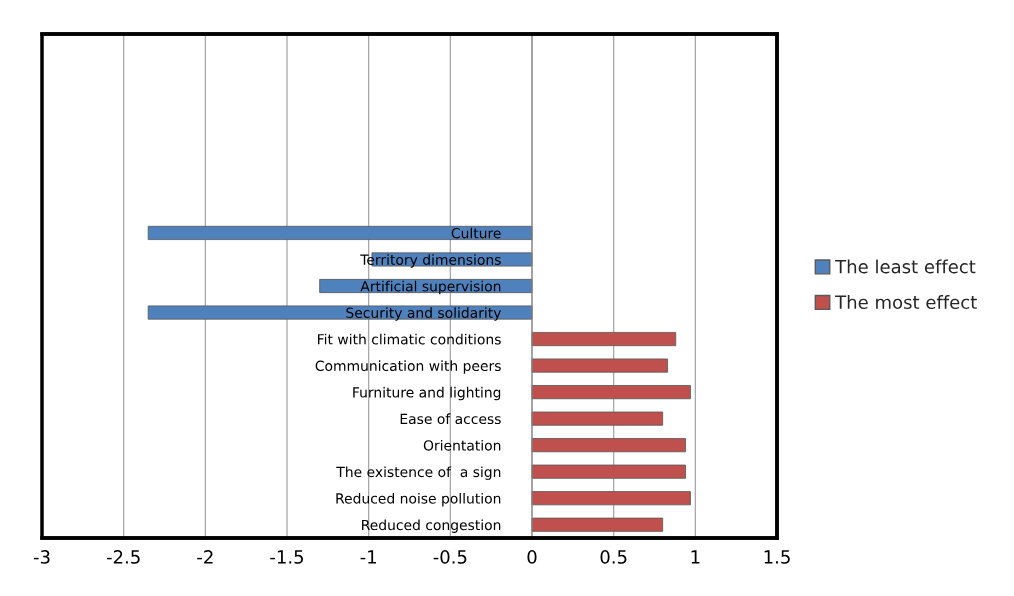  I want to click on y-tick-label: The existence of a sign, so click(418, 473).